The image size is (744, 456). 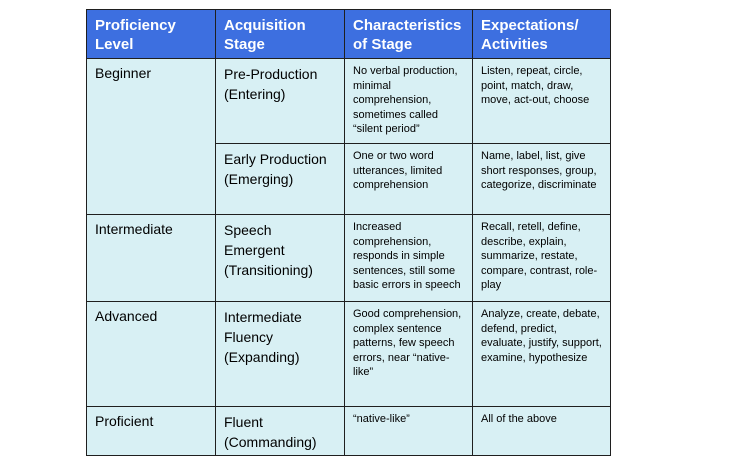 What do you see at coordinates (408, 34) in the screenshot?
I see `header-characteristics: Characteristics of Stage` at bounding box center [408, 34].